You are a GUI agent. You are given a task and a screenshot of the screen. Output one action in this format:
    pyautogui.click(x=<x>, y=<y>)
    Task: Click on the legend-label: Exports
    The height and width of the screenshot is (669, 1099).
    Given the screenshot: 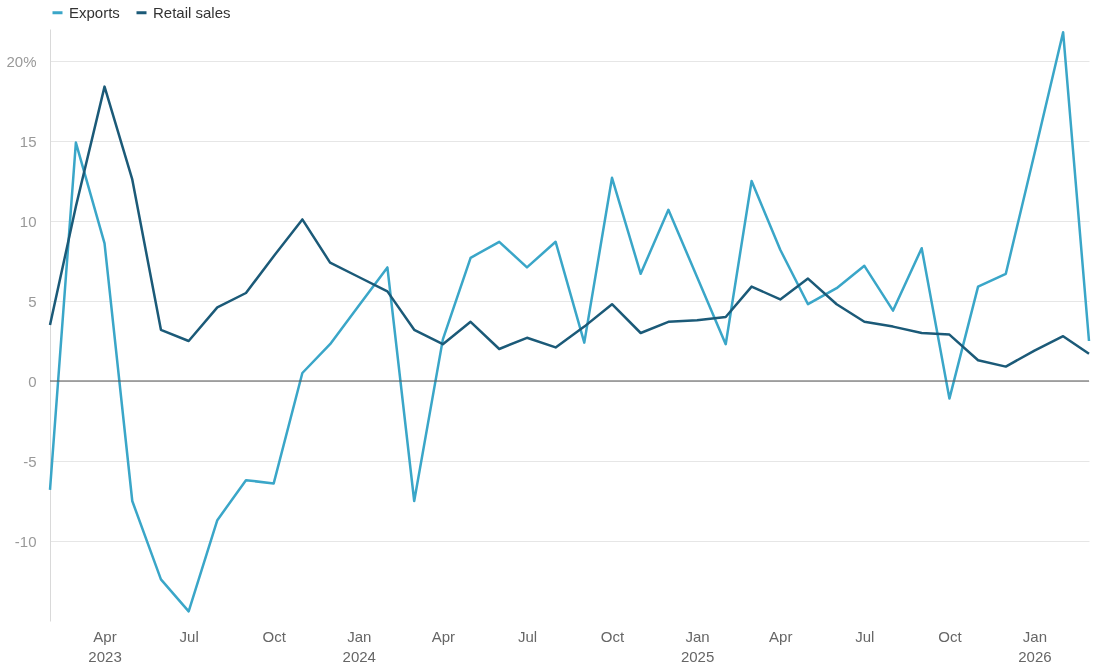 What is the action you would take?
    pyautogui.click(x=94, y=12)
    